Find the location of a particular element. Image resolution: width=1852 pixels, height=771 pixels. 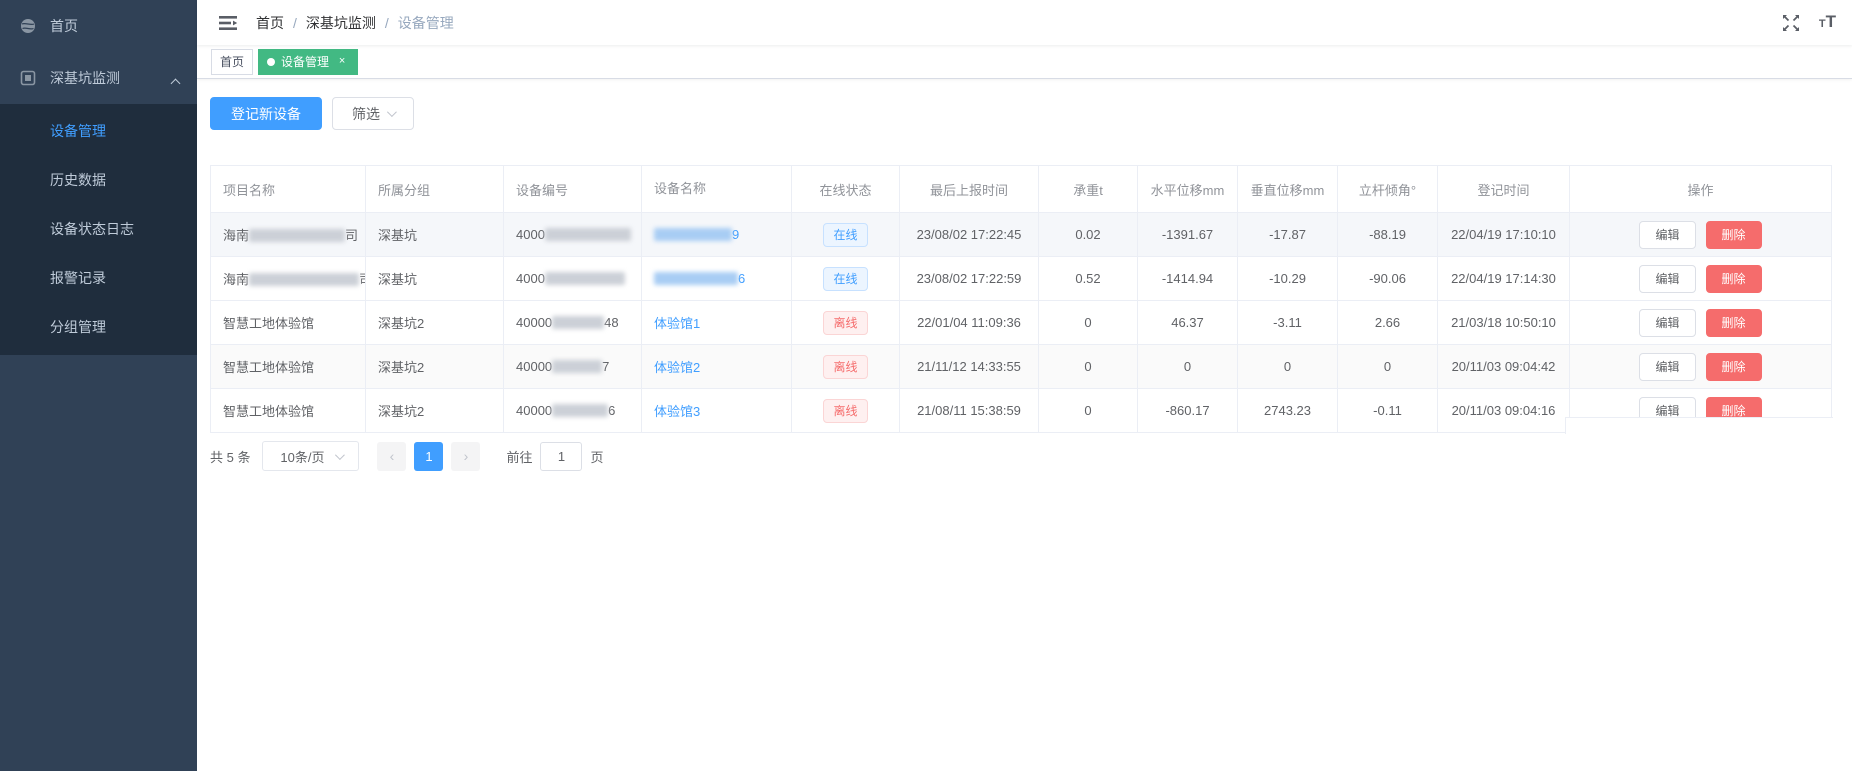

cell-device-name: 9 is located at coordinates (716, 234).